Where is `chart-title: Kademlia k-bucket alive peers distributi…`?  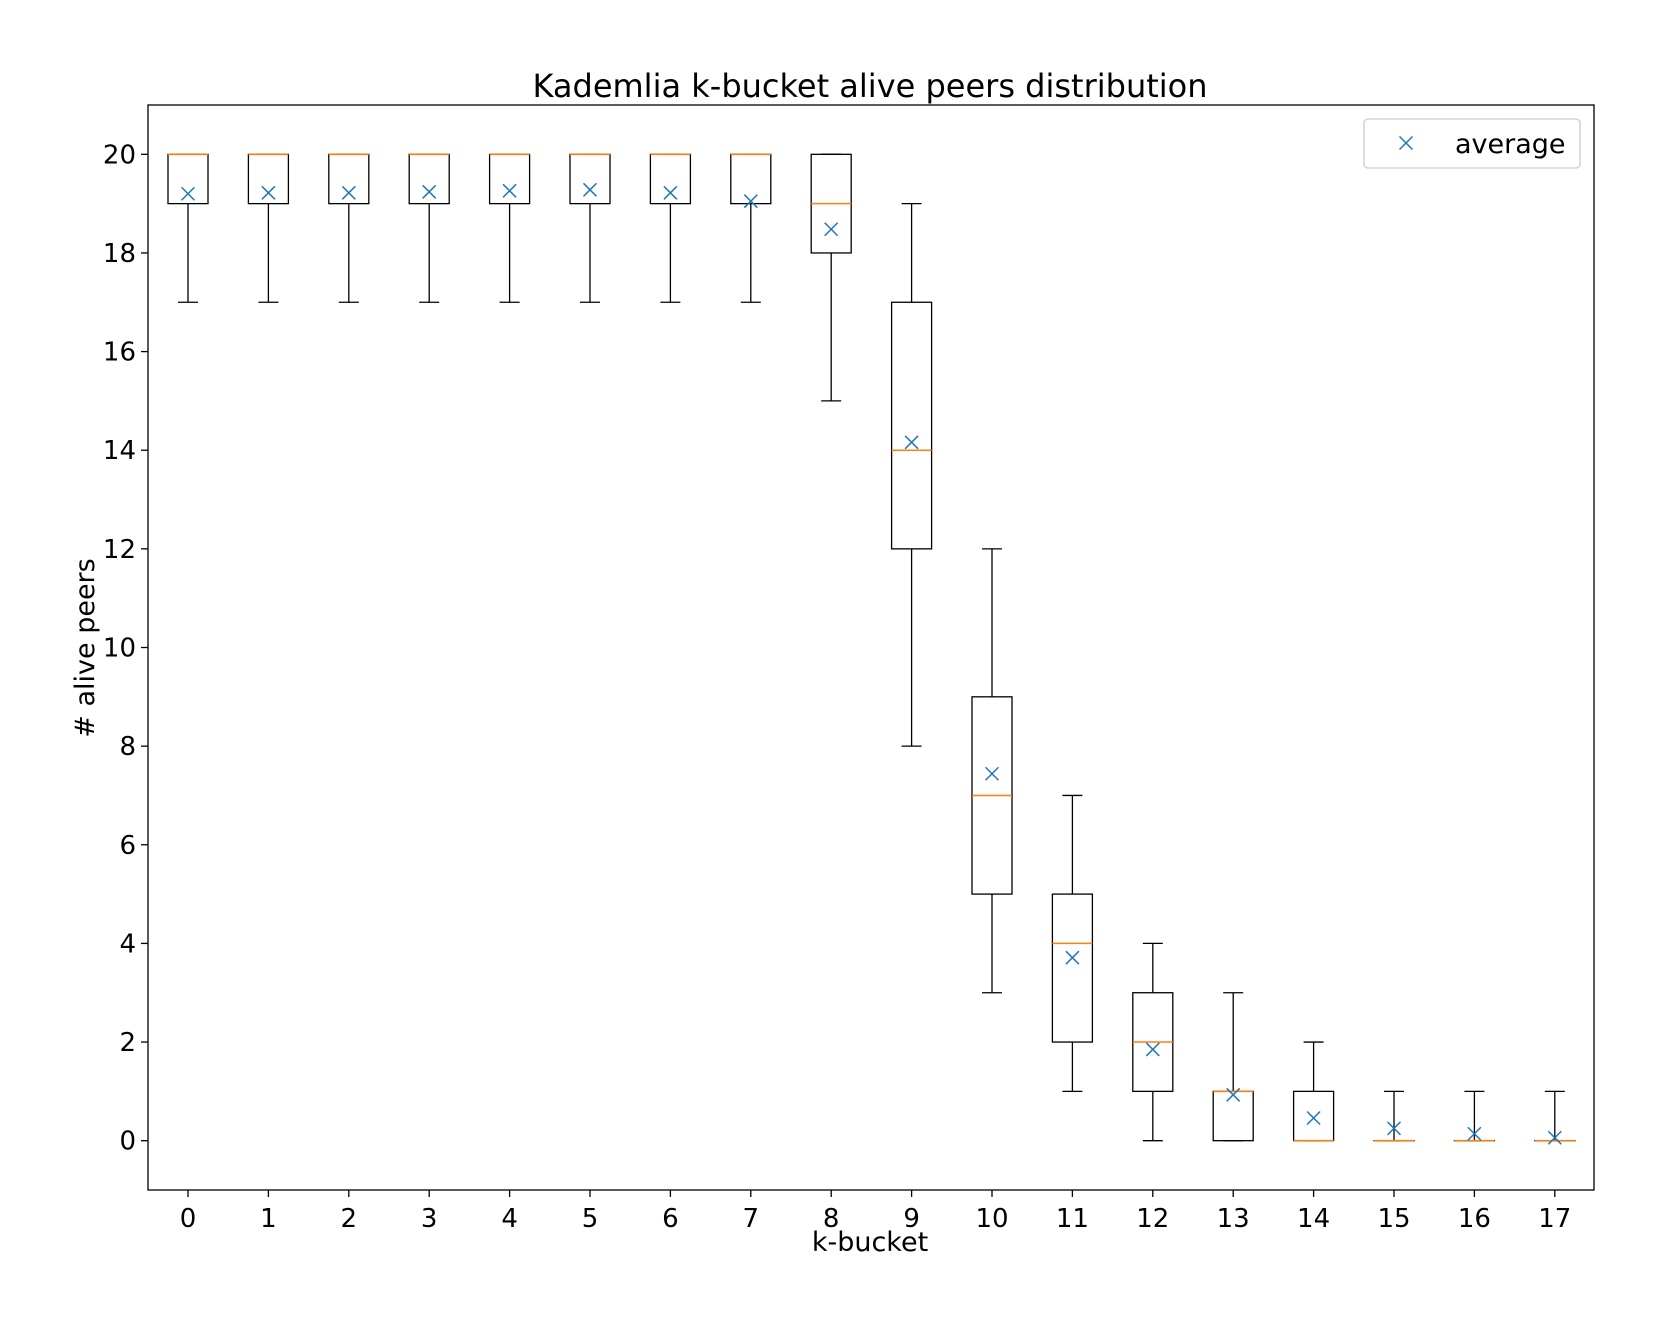
chart-title: Kademlia k-bucket alive peers distributi… is located at coordinates (869, 86).